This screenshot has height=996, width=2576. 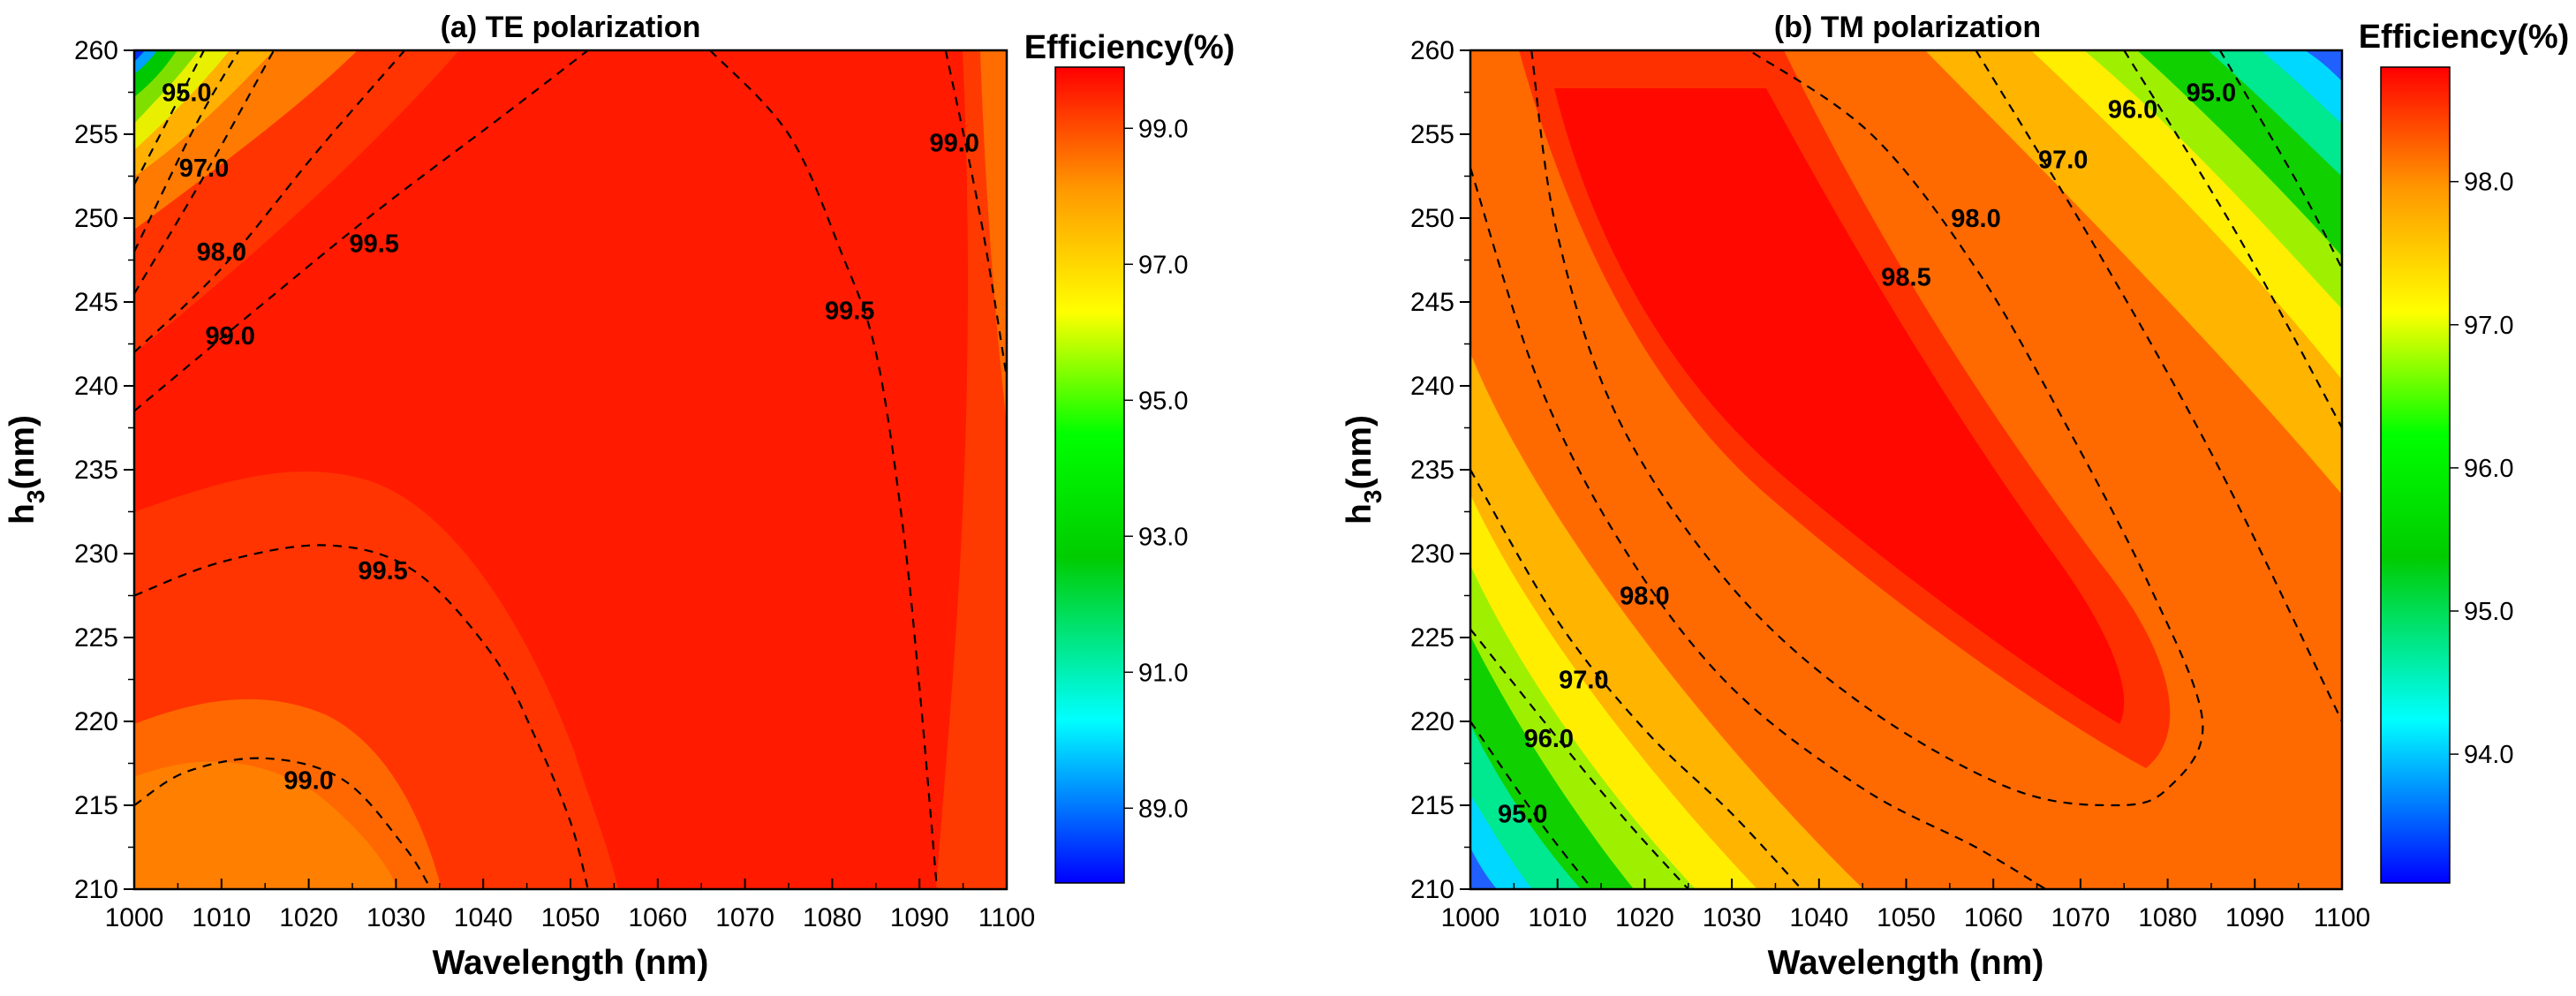 What do you see at coordinates (2488, 612) in the screenshot?
I see `panel-b-colorbar-tick-label: 95.0` at bounding box center [2488, 612].